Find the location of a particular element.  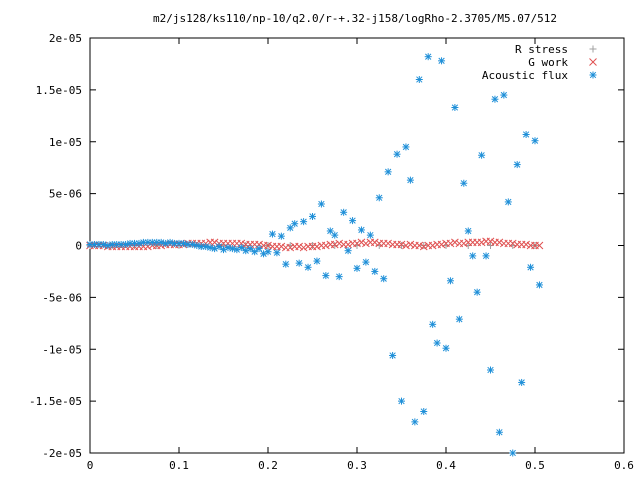

y-tick-label: 5e-06 is located at coordinates (65, 194).